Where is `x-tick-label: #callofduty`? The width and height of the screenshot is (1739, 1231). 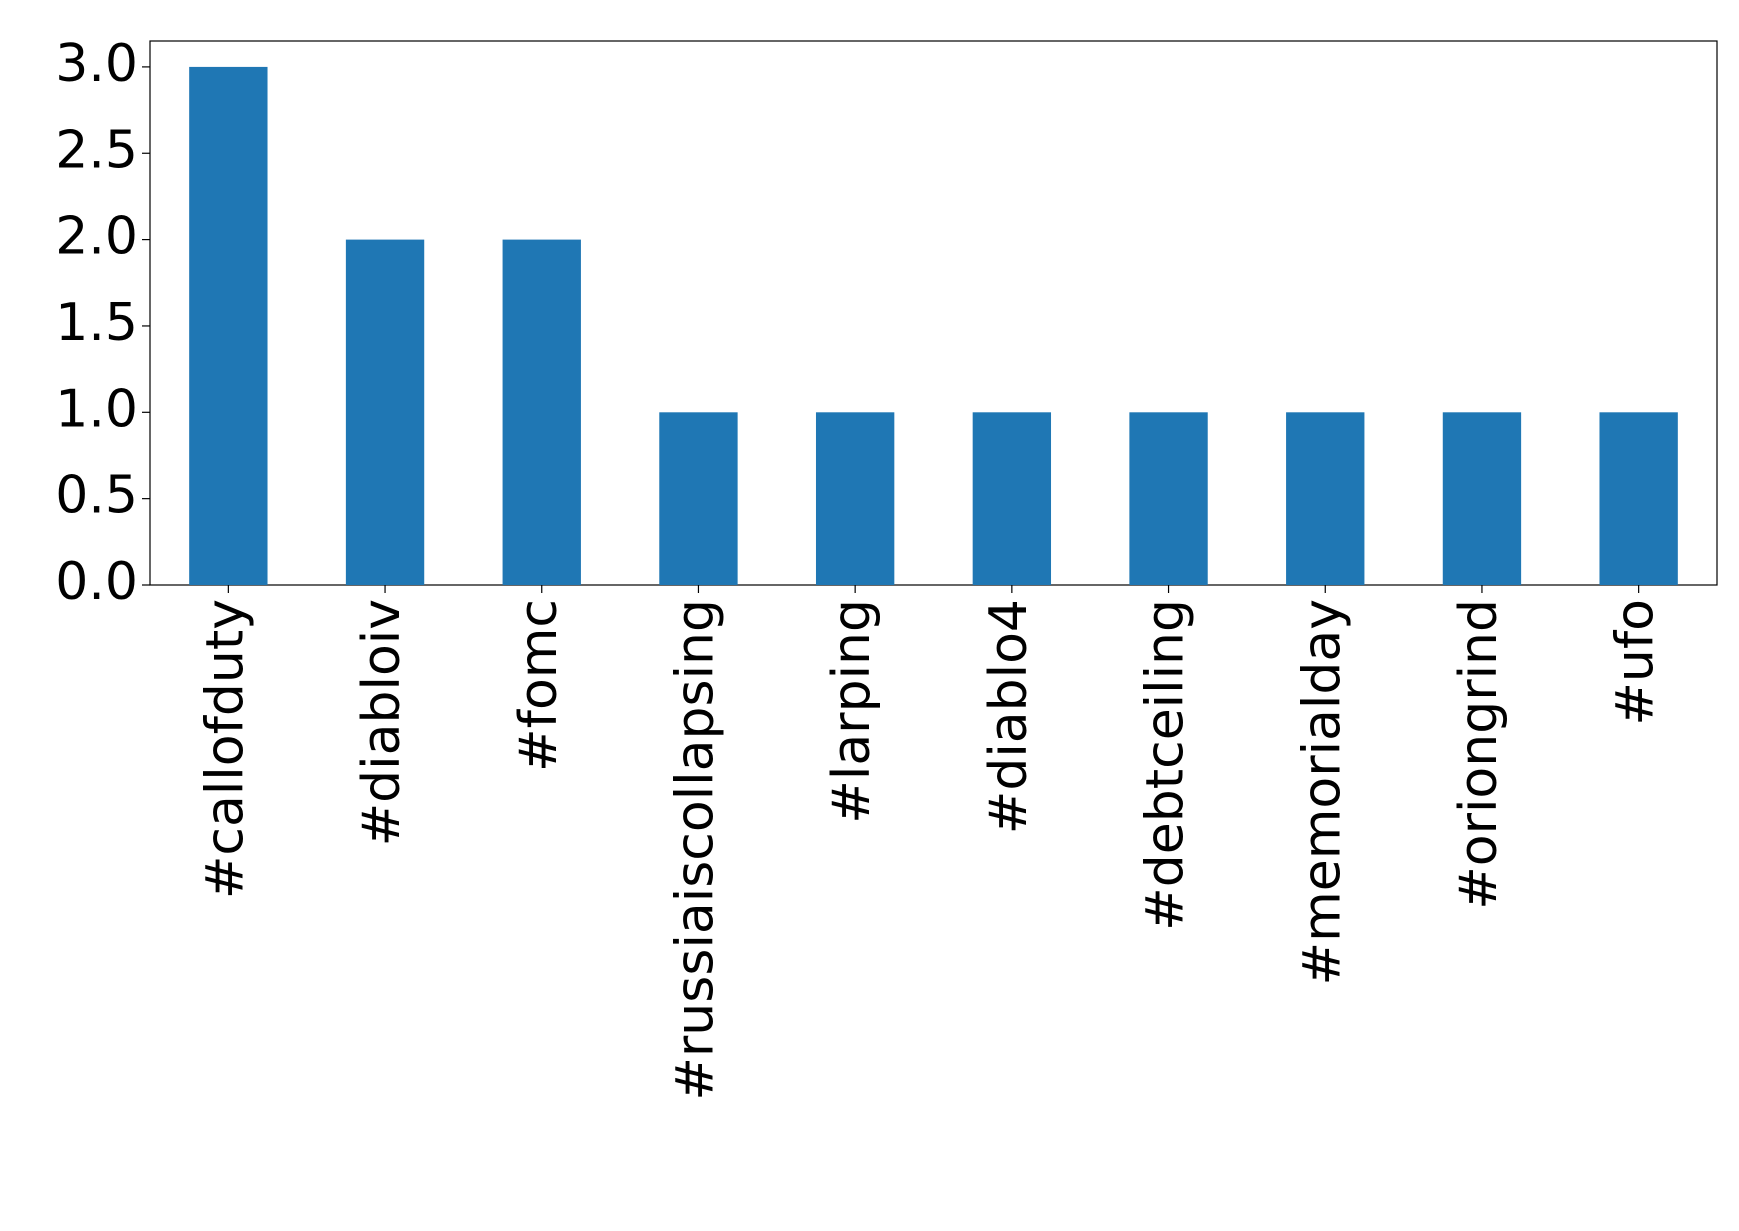
x-tick-label: #callofduty is located at coordinates (225, 749).